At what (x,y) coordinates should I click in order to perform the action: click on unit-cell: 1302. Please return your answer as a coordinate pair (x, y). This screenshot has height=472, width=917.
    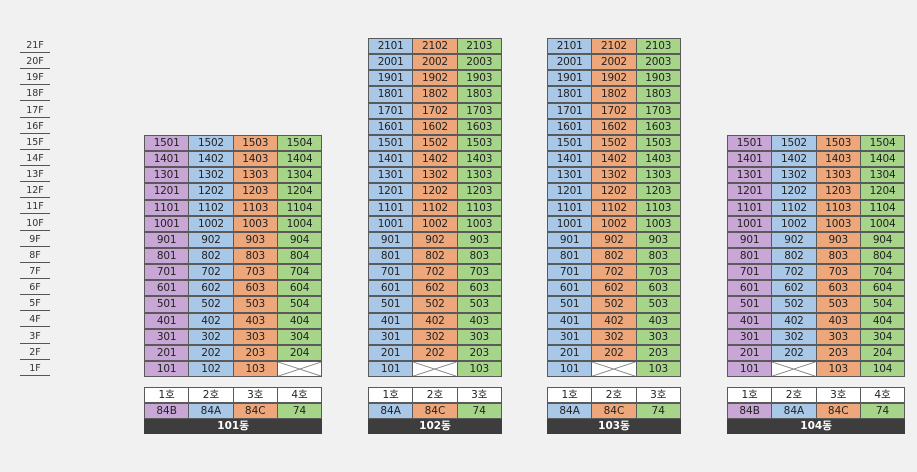
    Looking at the image, I should click on (614, 175).